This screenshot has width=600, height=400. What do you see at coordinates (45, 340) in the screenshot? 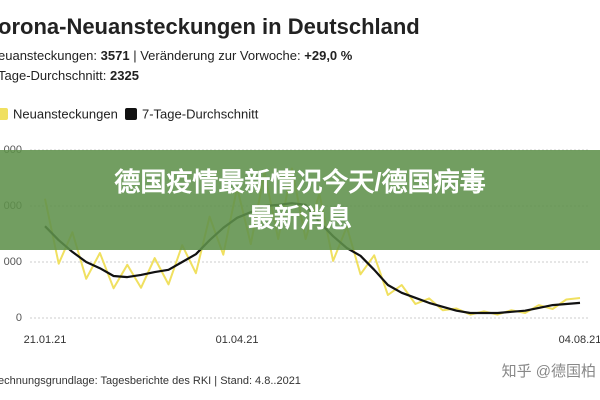
I see `x-tick-label: 21.01.21` at bounding box center [45, 340].